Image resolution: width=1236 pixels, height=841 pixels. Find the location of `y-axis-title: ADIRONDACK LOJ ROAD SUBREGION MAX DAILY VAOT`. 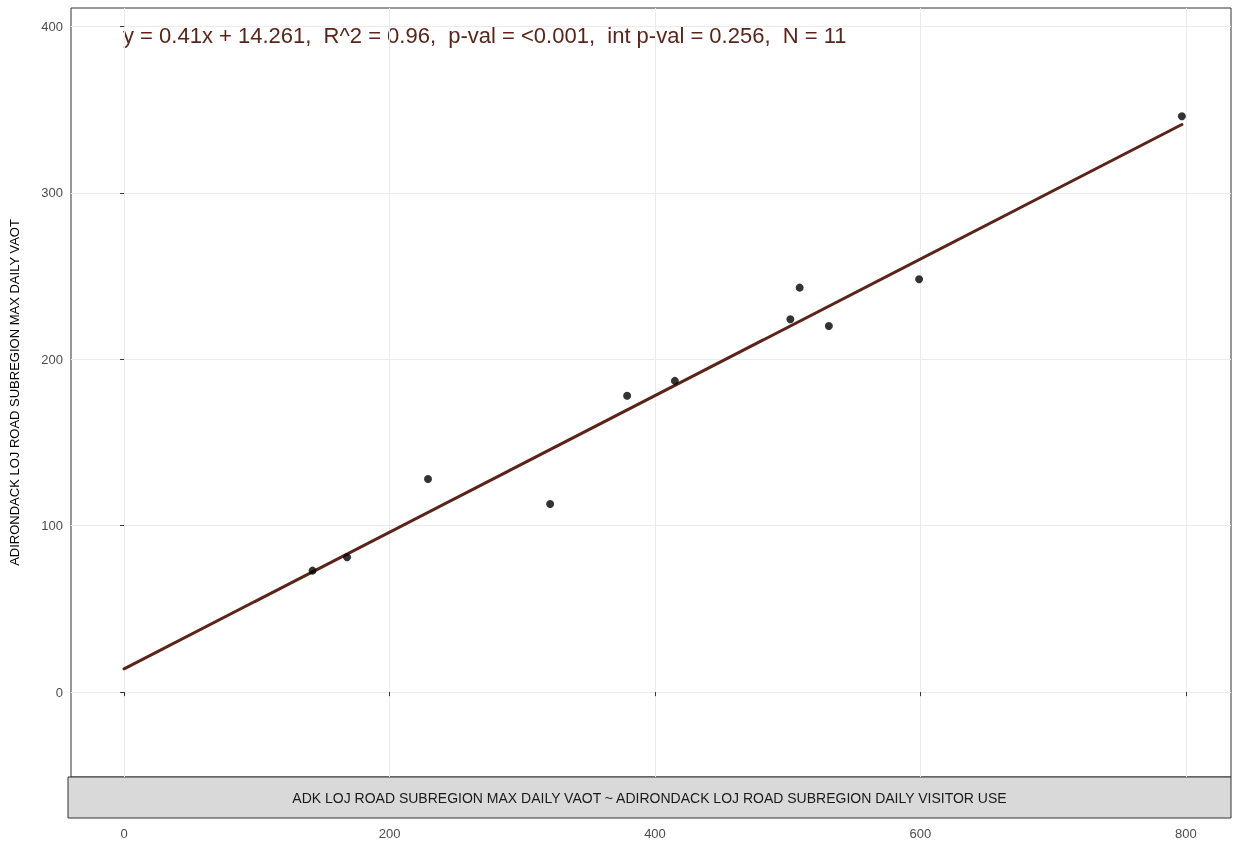

y-axis-title: ADIRONDACK LOJ ROAD SUBREGION MAX DAILY VAOT is located at coordinates (14, 392).